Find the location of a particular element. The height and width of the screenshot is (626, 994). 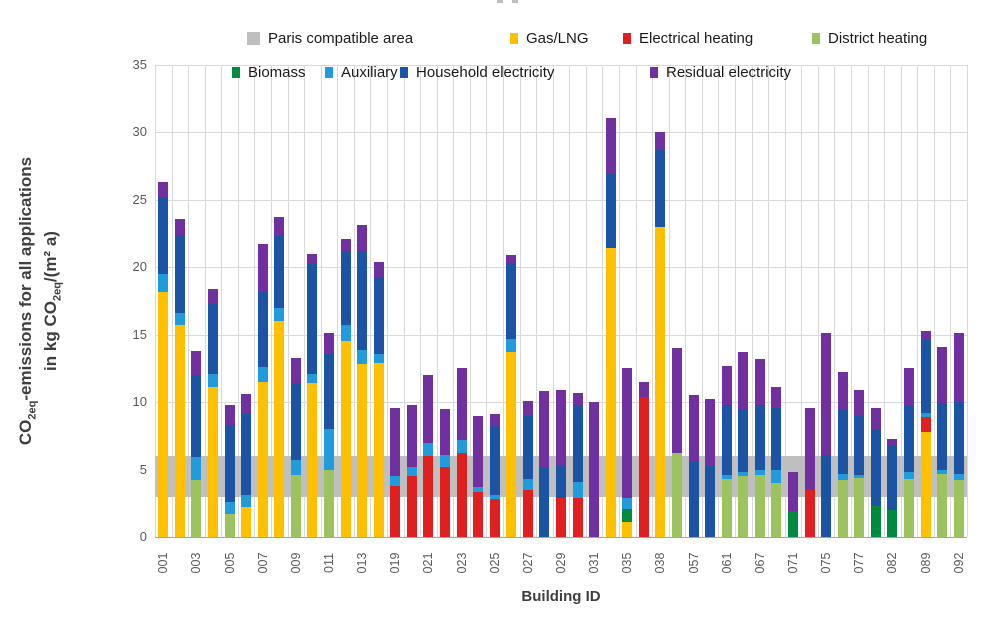

x-axis-tick-label: 019 is located at coordinates (395, 563).